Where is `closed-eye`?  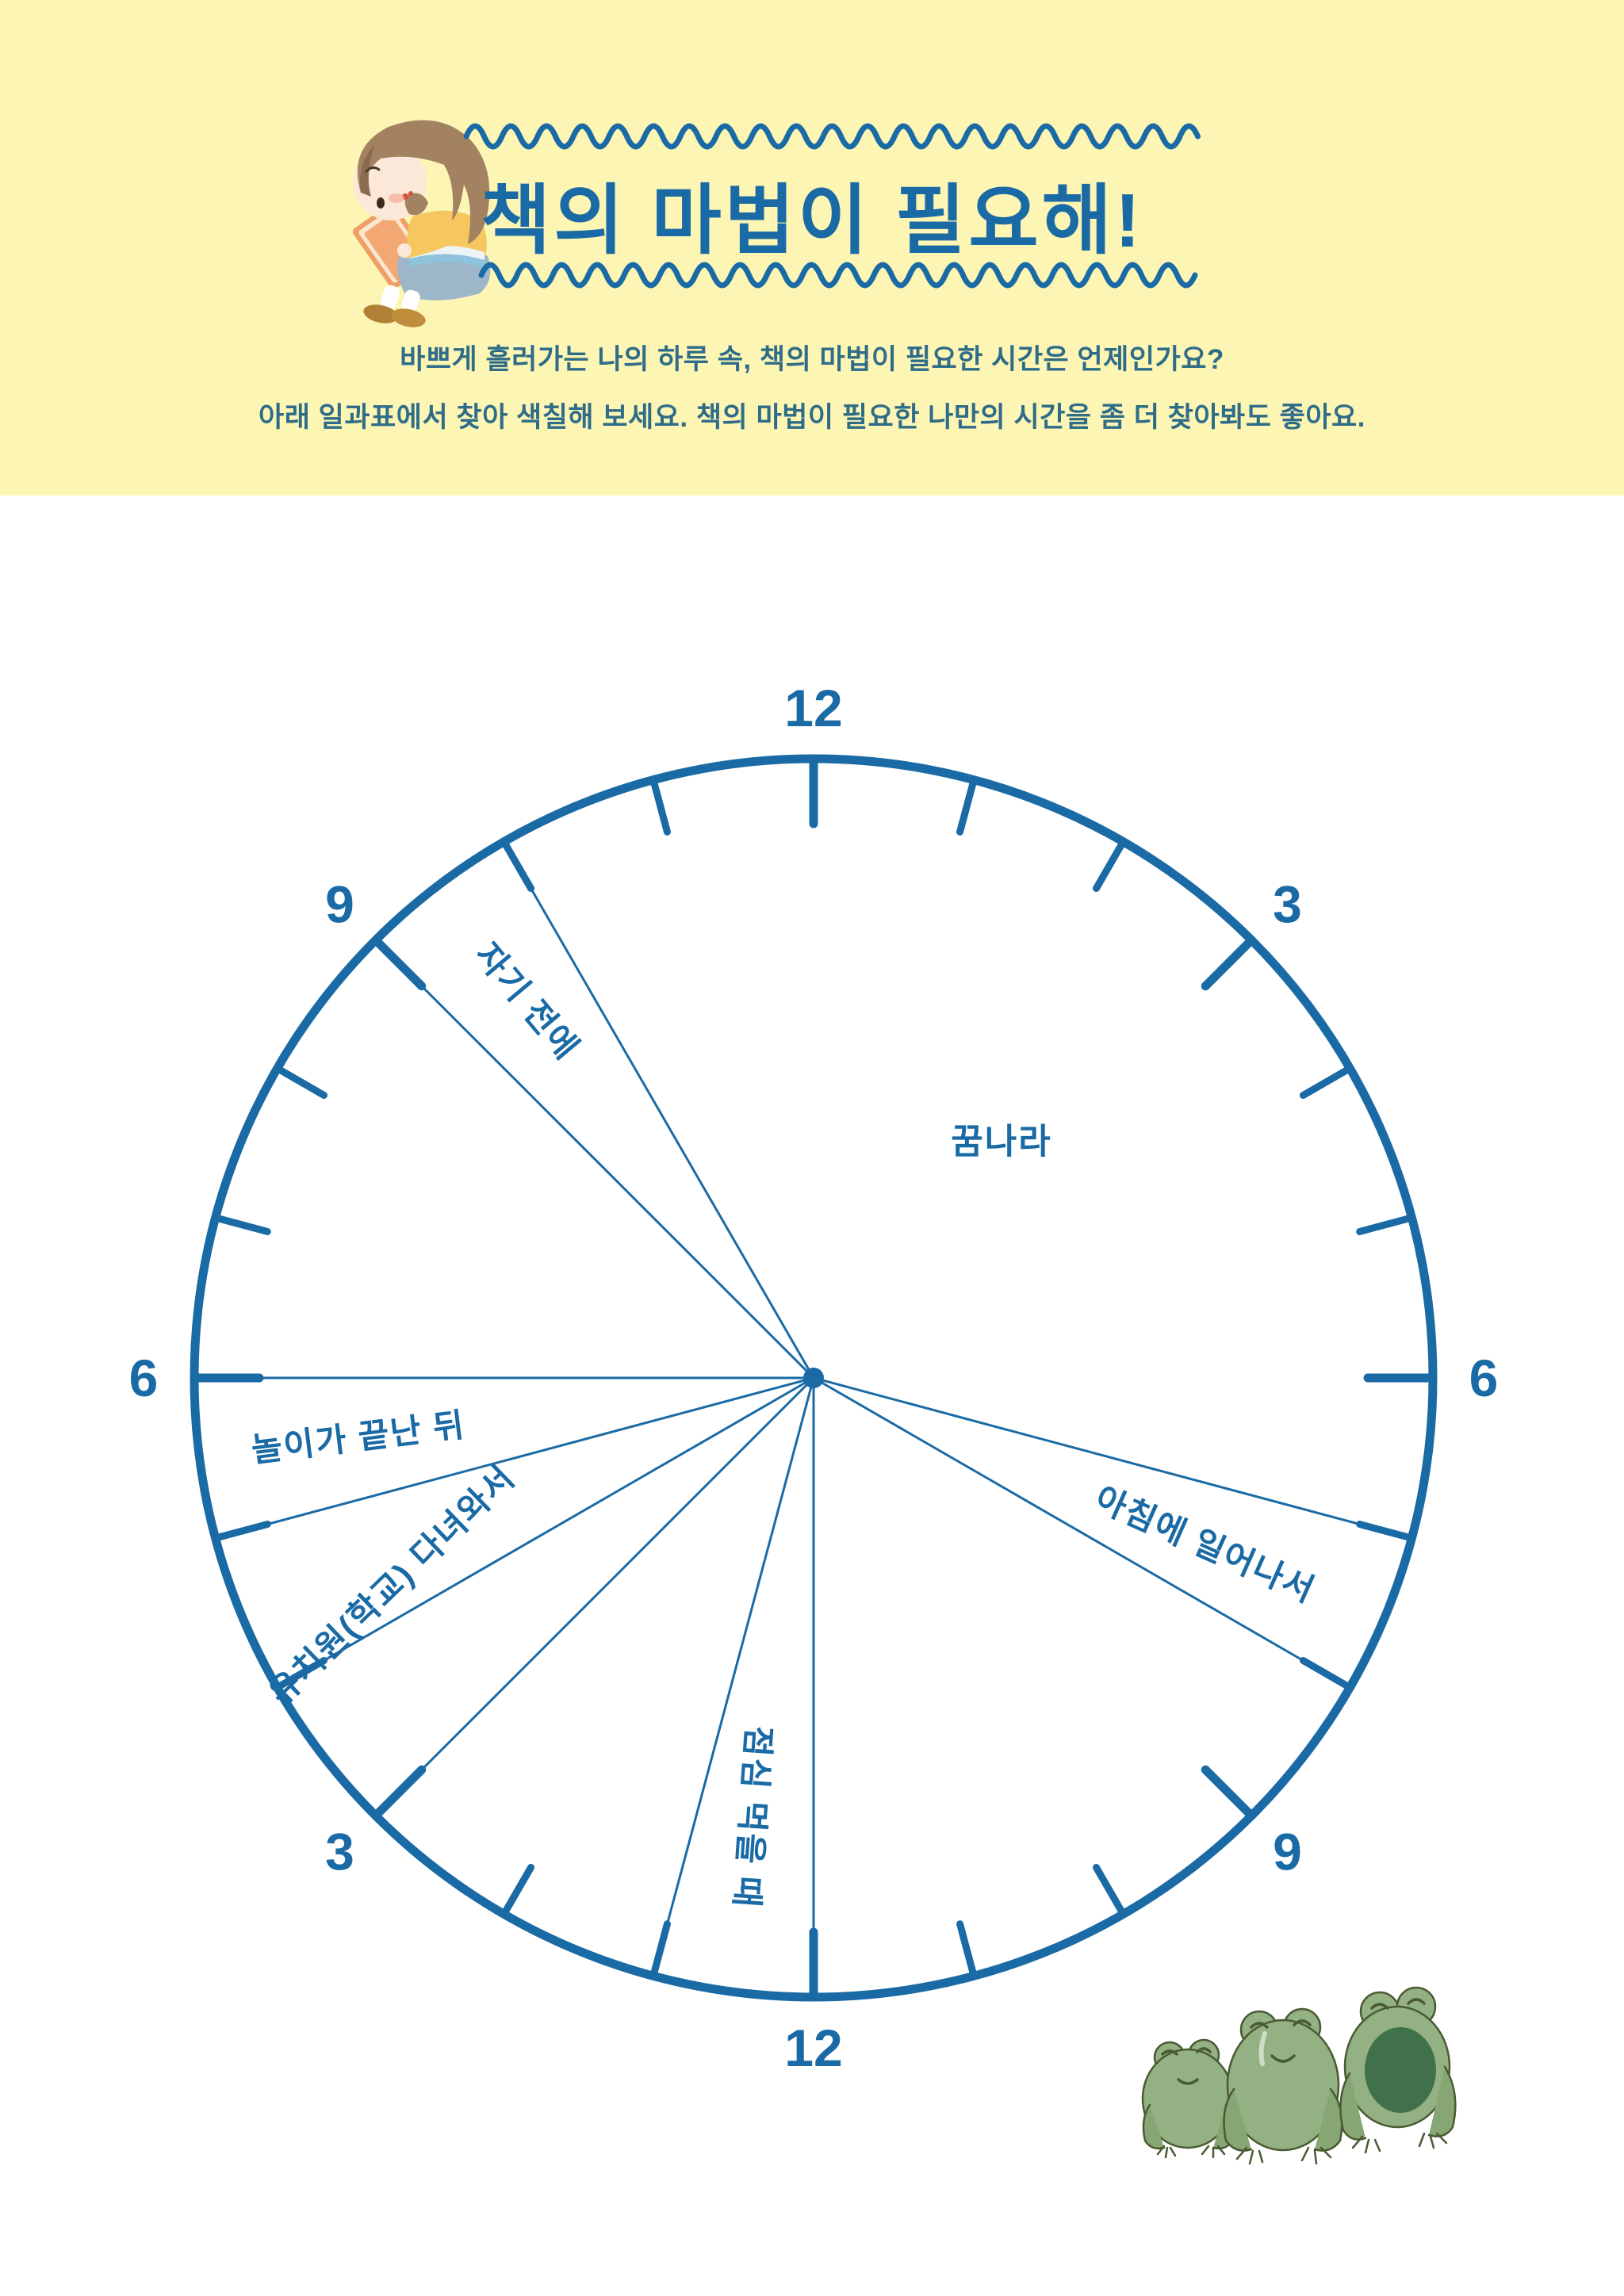
closed-eye is located at coordinates (373, 170).